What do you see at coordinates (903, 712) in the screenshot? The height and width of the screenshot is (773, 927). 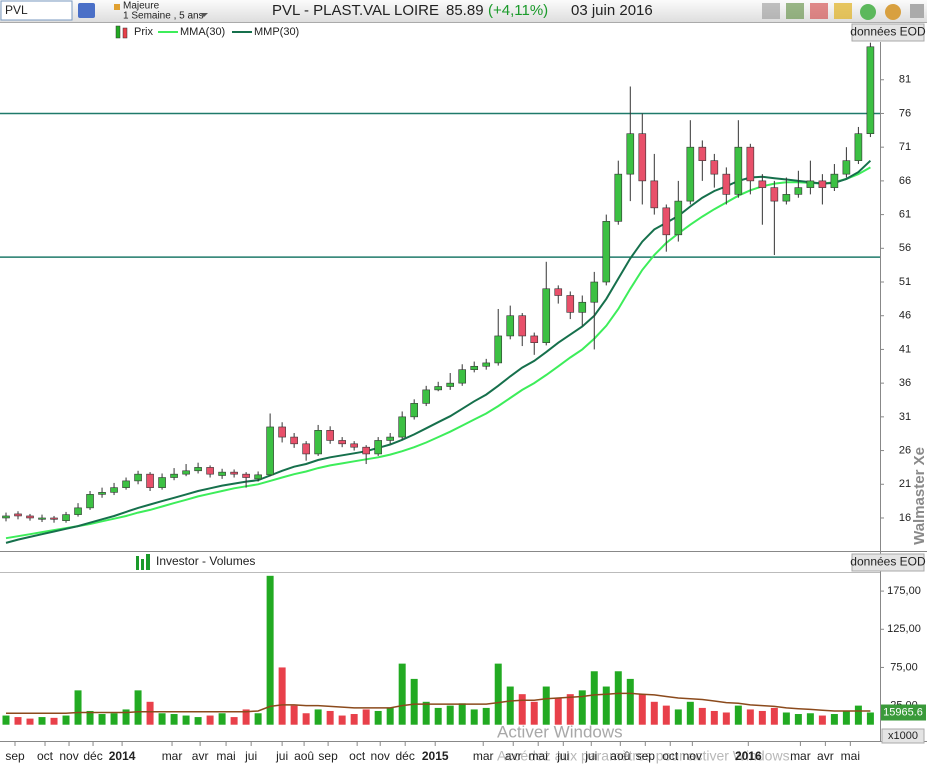 I see `last-value-box` at bounding box center [903, 712].